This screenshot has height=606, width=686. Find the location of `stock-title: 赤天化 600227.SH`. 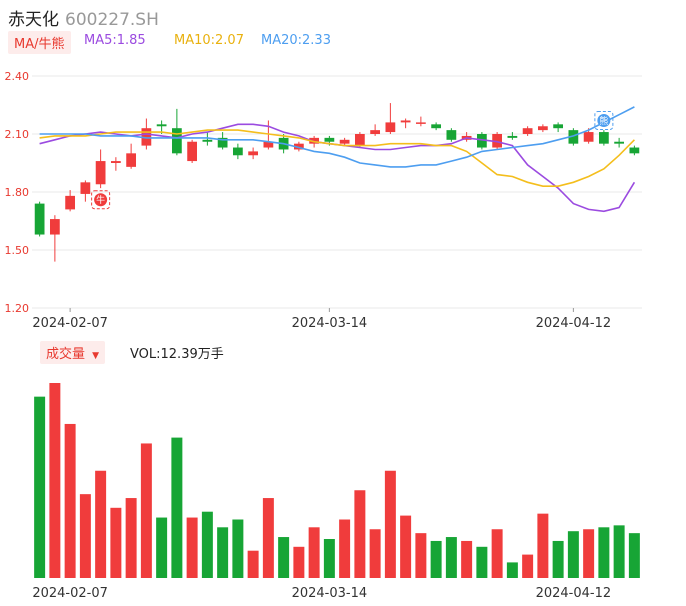

stock-title: 赤天化 600227.SH is located at coordinates (83, 17).